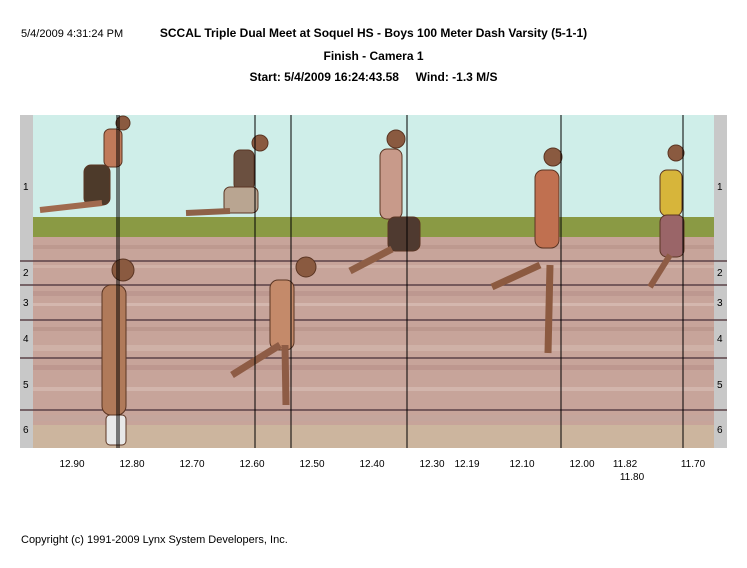 The image size is (747, 568). What do you see at coordinates (72, 464) in the screenshot?
I see `time-tick: 12.90` at bounding box center [72, 464].